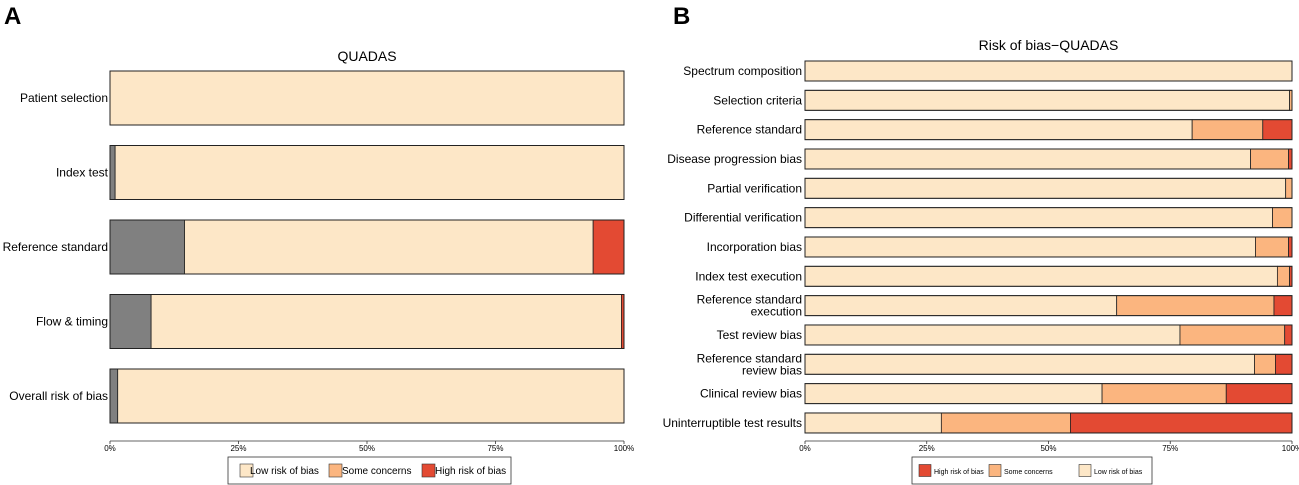  Describe the element at coordinates (376, 471) in the screenshot. I see `legend-label-some-concerns: Some concerns` at that location.